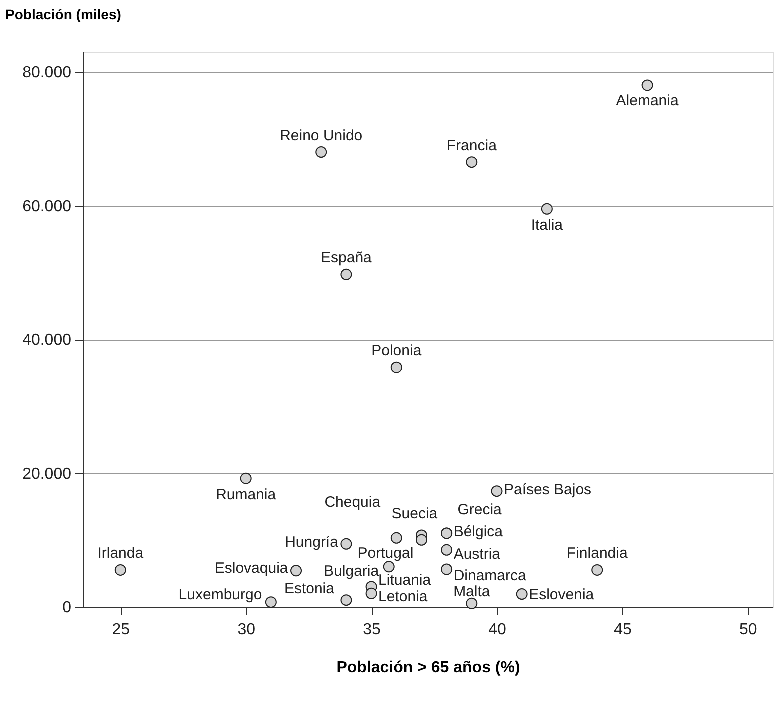 The width and height of the screenshot is (782, 706). Describe the element at coordinates (472, 592) in the screenshot. I see `data-label: Malta` at that location.